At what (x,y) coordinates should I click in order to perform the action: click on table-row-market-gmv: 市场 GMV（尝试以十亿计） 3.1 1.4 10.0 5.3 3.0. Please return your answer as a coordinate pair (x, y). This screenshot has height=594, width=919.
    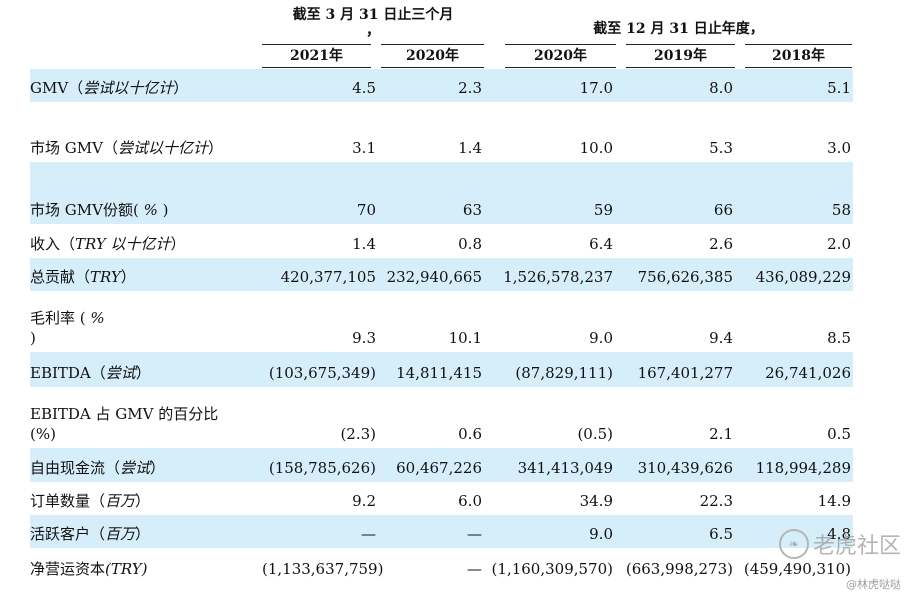
    Looking at the image, I should click on (441, 132).